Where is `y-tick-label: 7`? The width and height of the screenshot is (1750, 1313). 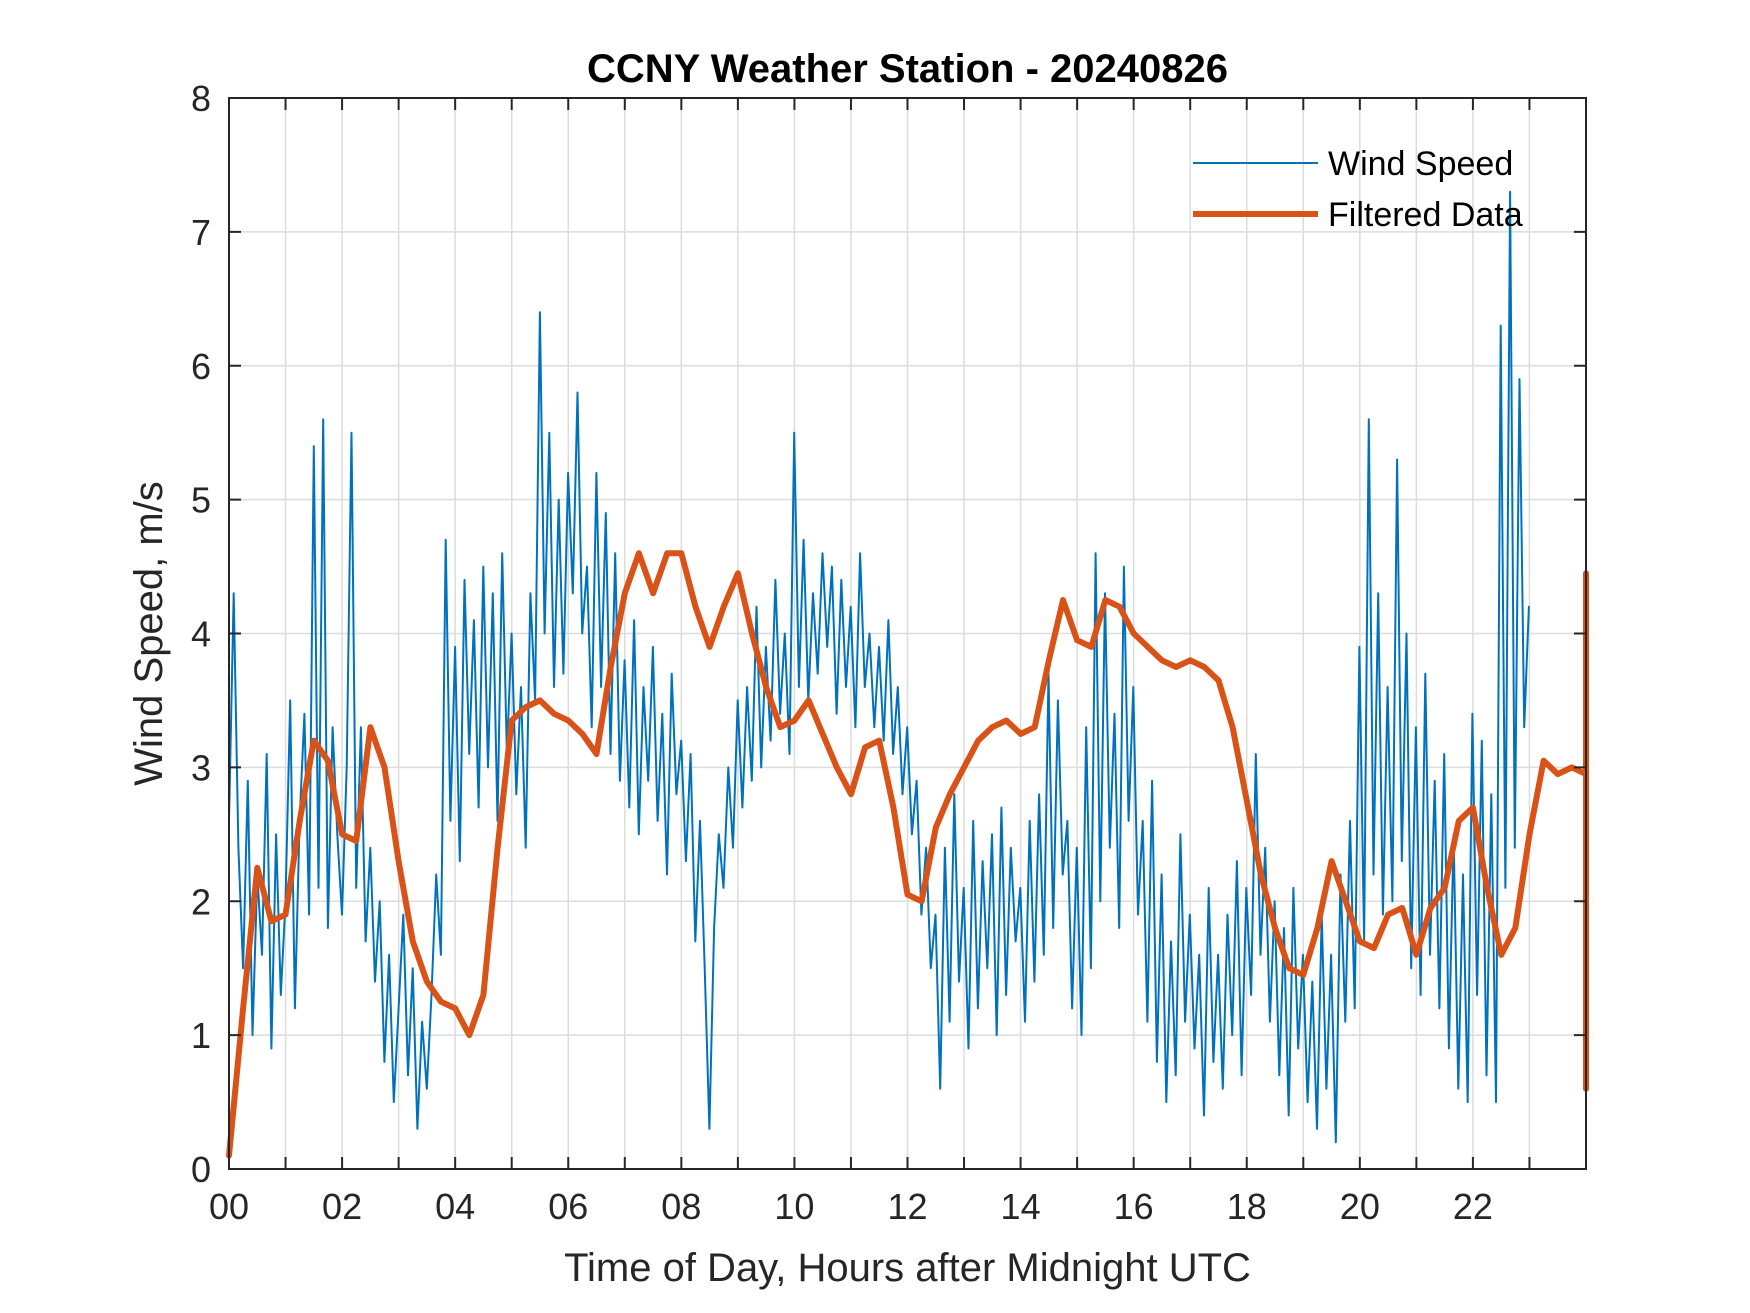 y-tick-label: 7 is located at coordinates (201, 232).